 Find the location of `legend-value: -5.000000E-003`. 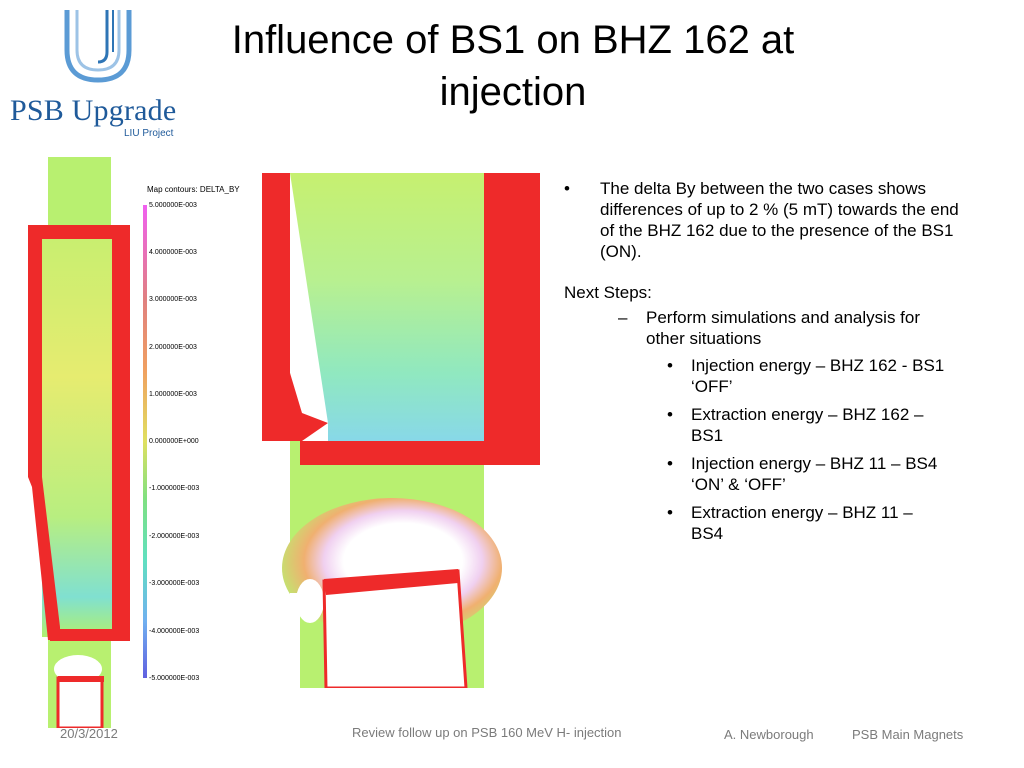

legend-value: -5.000000E-003 is located at coordinates (174, 678).